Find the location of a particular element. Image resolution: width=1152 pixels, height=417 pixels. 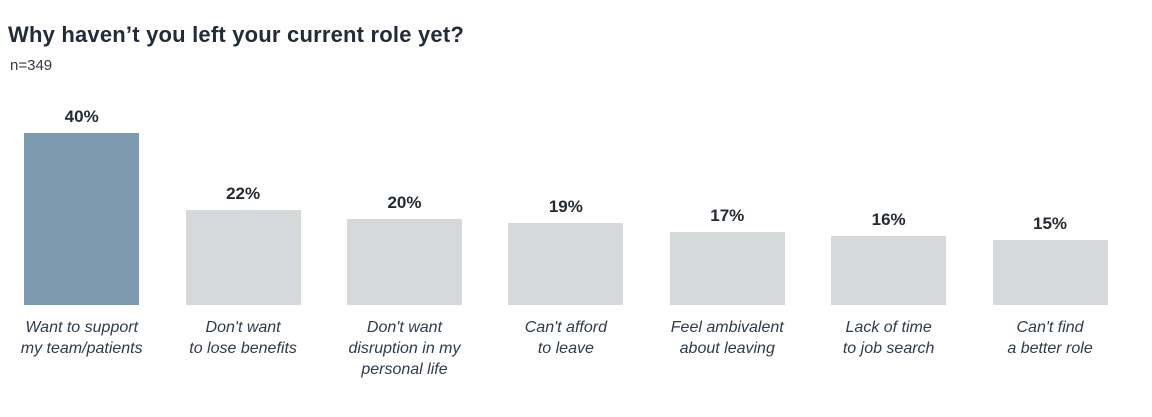

bar-group-5: 17% Feel ambivalent about leaving is located at coordinates (727, 236).